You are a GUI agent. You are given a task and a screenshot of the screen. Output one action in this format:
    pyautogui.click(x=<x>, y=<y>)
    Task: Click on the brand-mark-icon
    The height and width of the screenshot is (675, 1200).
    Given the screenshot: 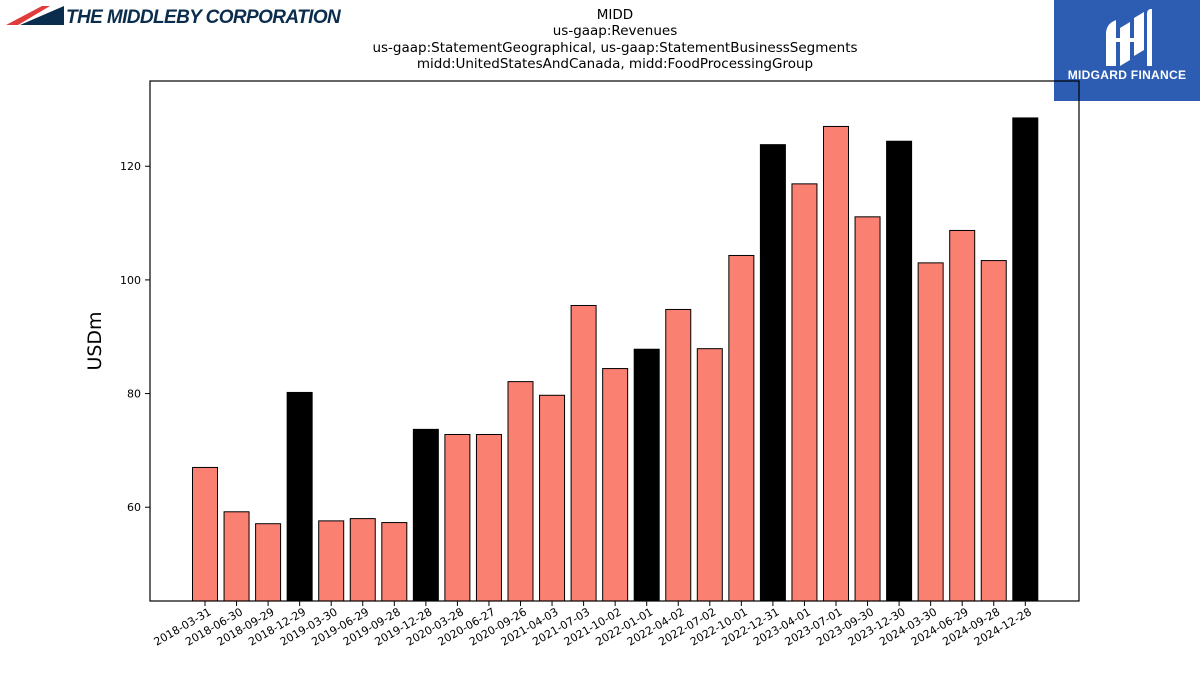 What is the action you would take?
    pyautogui.click(x=1129, y=37)
    